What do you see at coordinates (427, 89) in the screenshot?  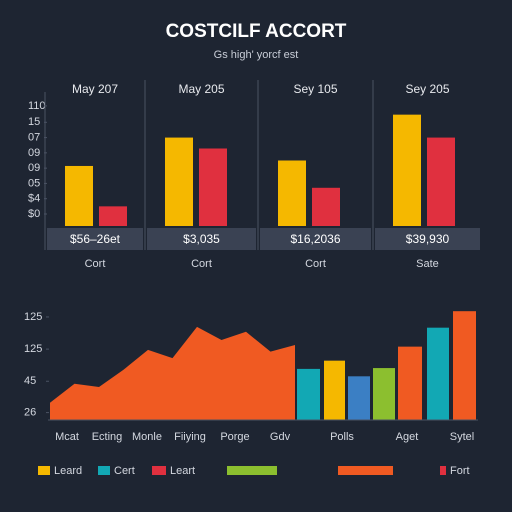 I see `panel-header: Sey 205` at bounding box center [427, 89].